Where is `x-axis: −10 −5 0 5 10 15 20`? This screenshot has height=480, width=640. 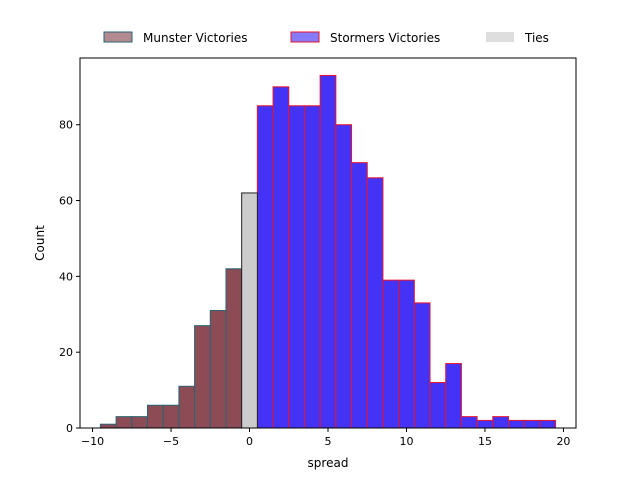 x-axis: −10 −5 0 5 10 15 20 is located at coordinates (325, 438).